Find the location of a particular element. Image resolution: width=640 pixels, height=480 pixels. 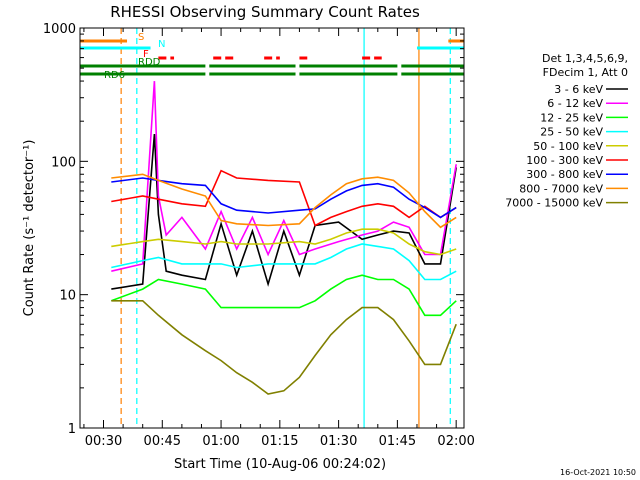

flag-label-n: N is located at coordinates (161, 44).